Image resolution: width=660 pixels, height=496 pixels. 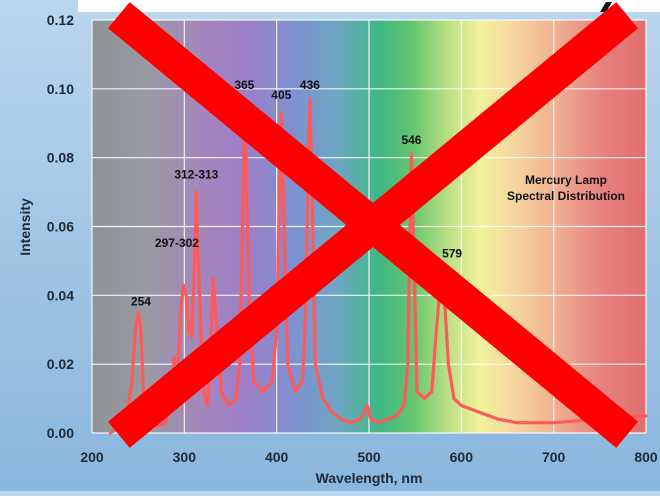 I want to click on peak-label: 546, so click(x=411, y=140).